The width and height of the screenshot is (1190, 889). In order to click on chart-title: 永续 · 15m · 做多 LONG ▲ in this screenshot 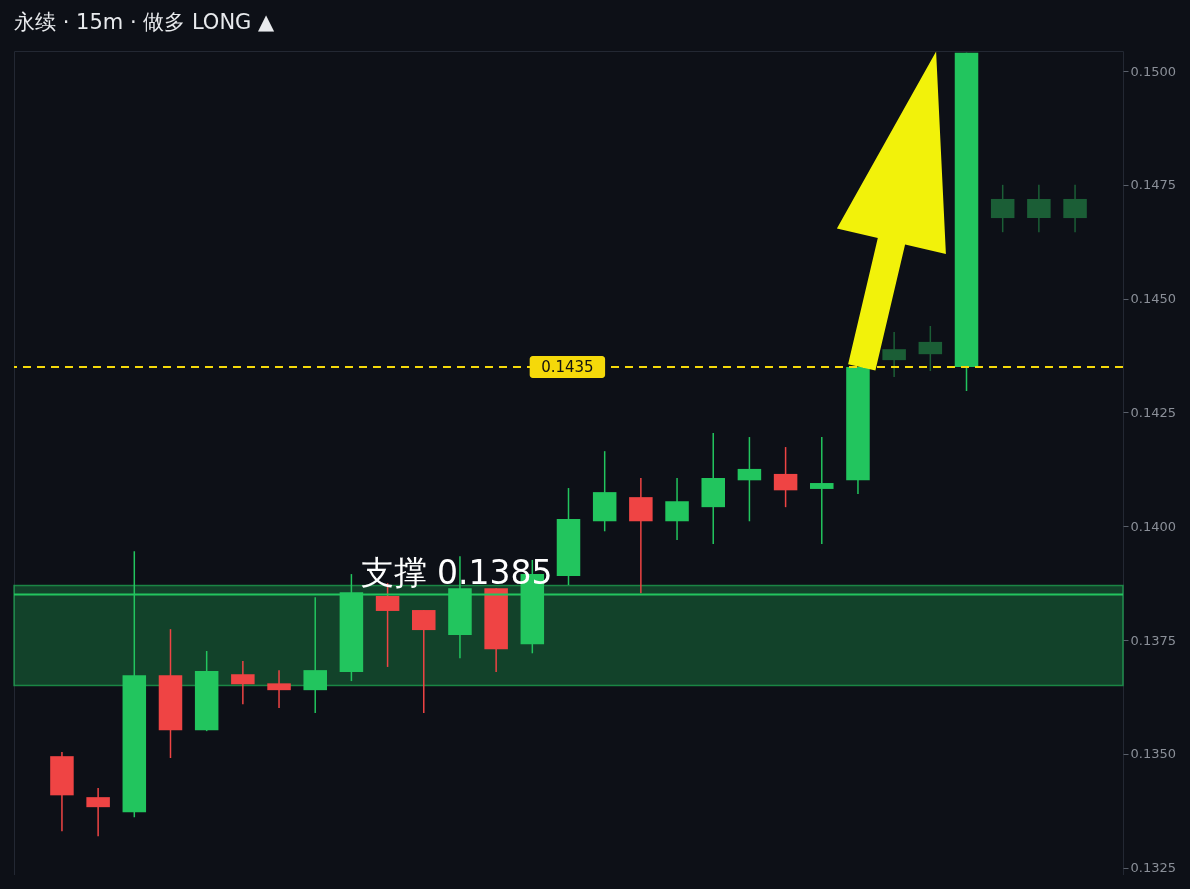, I will do `click(145, 22)`.